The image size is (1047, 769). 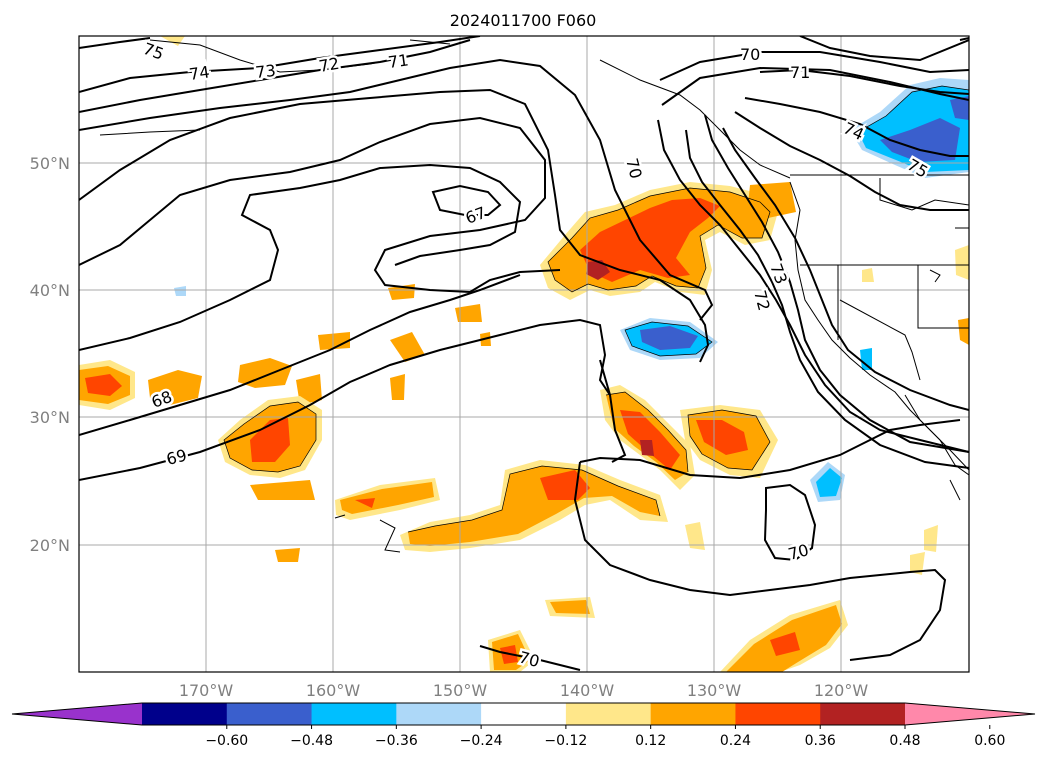 I want to click on colorbar-tick-label: −0.48, so click(x=311, y=741).